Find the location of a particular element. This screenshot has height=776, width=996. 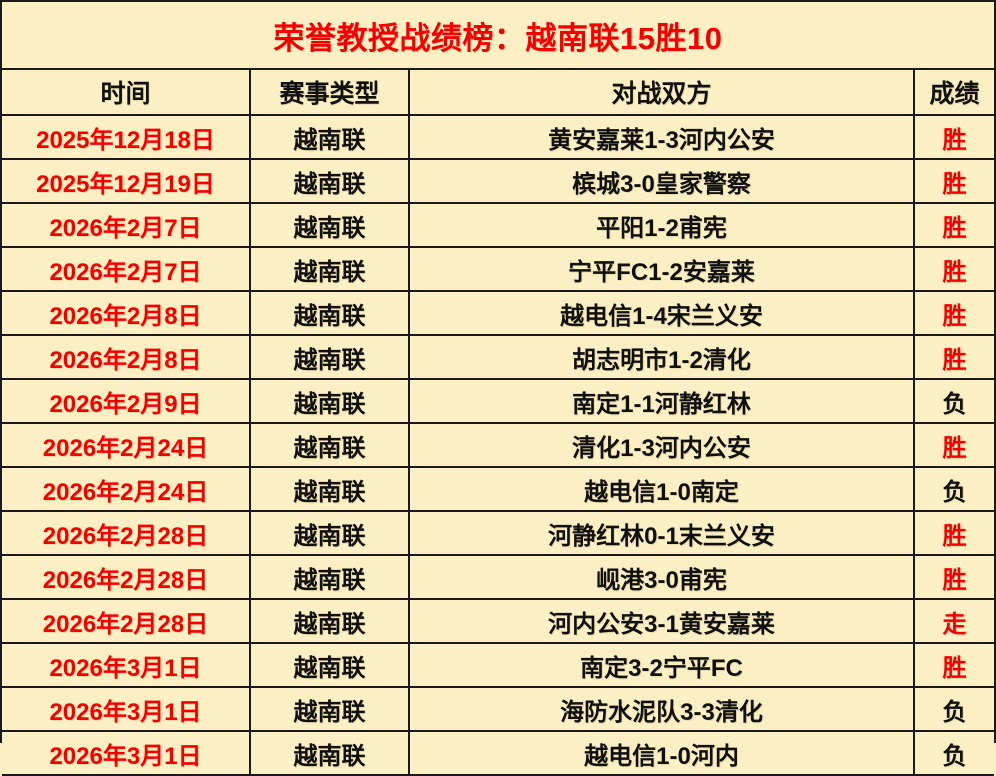

column-header-time: 时间 is located at coordinates (126, 93).